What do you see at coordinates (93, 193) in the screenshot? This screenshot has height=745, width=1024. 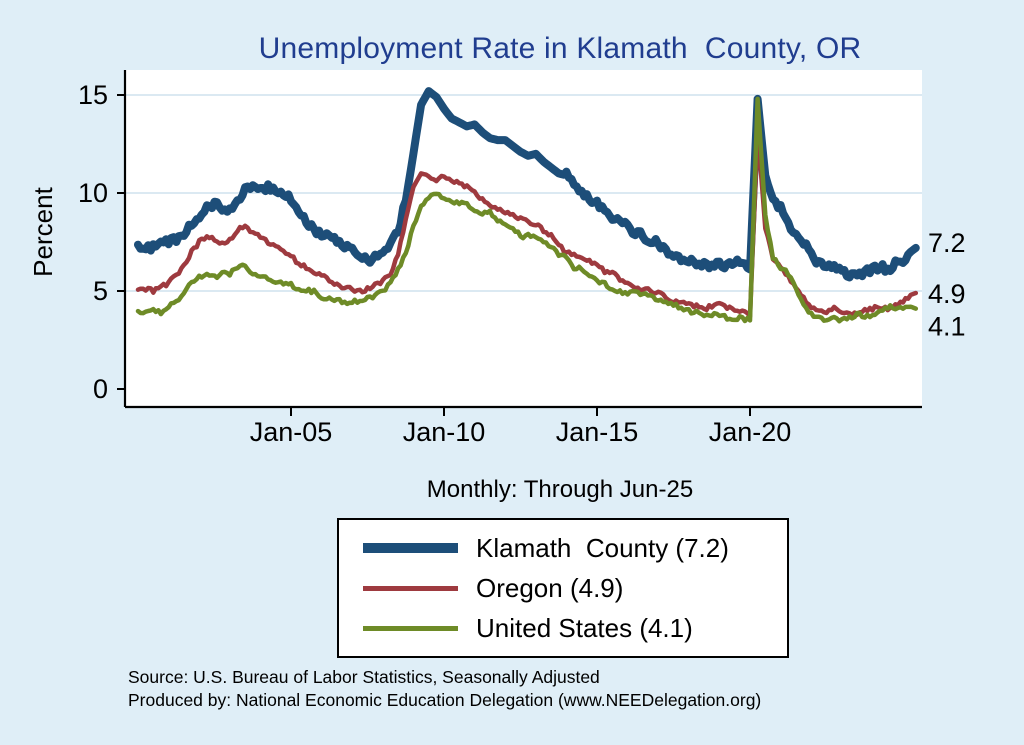 I see `y-tick-label: 10` at bounding box center [93, 193].